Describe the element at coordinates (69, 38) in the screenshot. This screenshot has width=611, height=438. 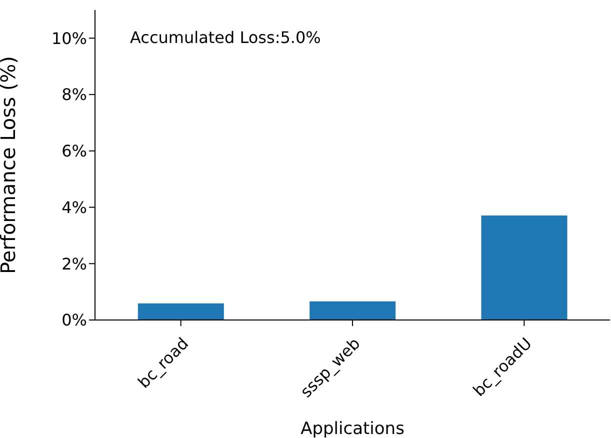
I see `y-tick-label: 10%` at that location.